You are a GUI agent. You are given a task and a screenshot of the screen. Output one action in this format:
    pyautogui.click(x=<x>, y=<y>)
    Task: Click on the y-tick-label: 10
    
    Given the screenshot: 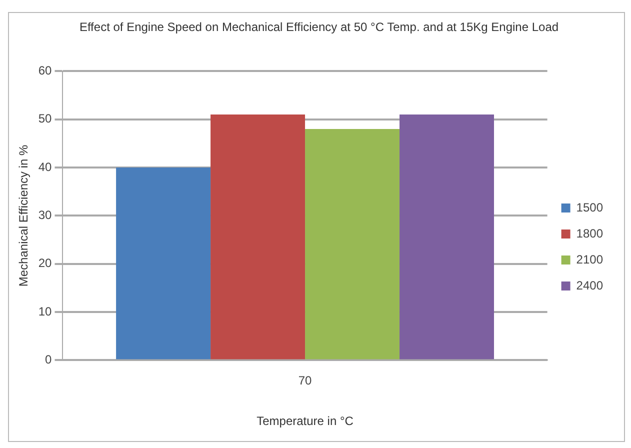 What is the action you would take?
    pyautogui.click(x=45, y=311)
    